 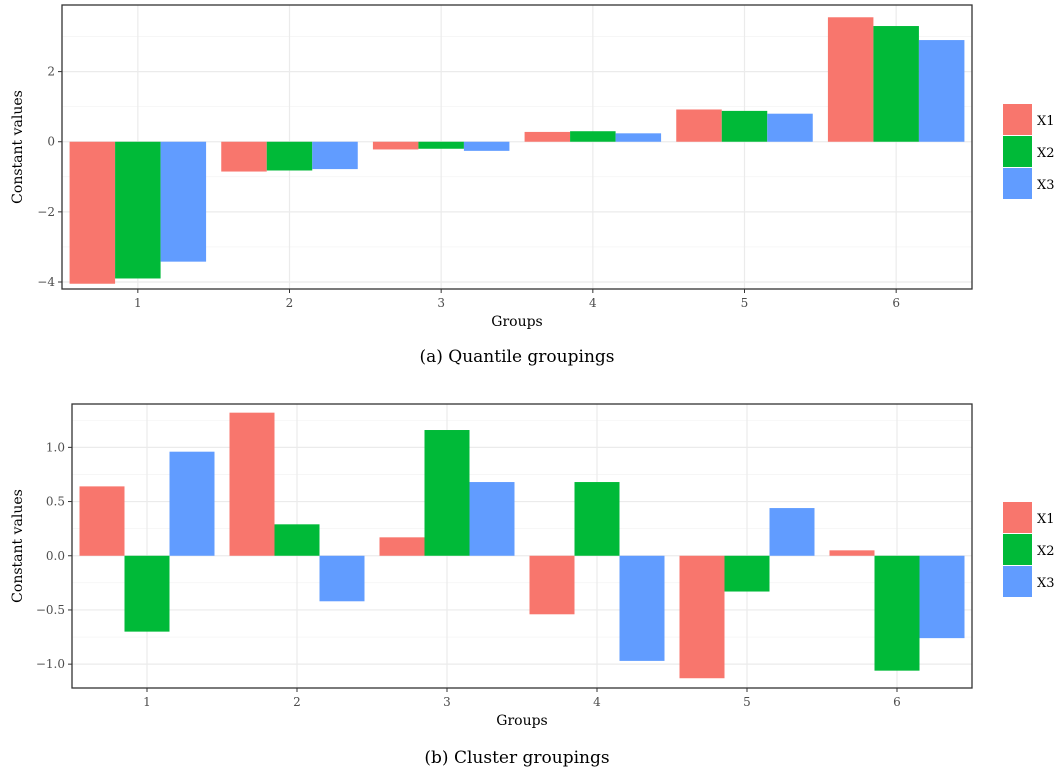 I want to click on y-tick-label: 0.5, so click(x=55, y=502).